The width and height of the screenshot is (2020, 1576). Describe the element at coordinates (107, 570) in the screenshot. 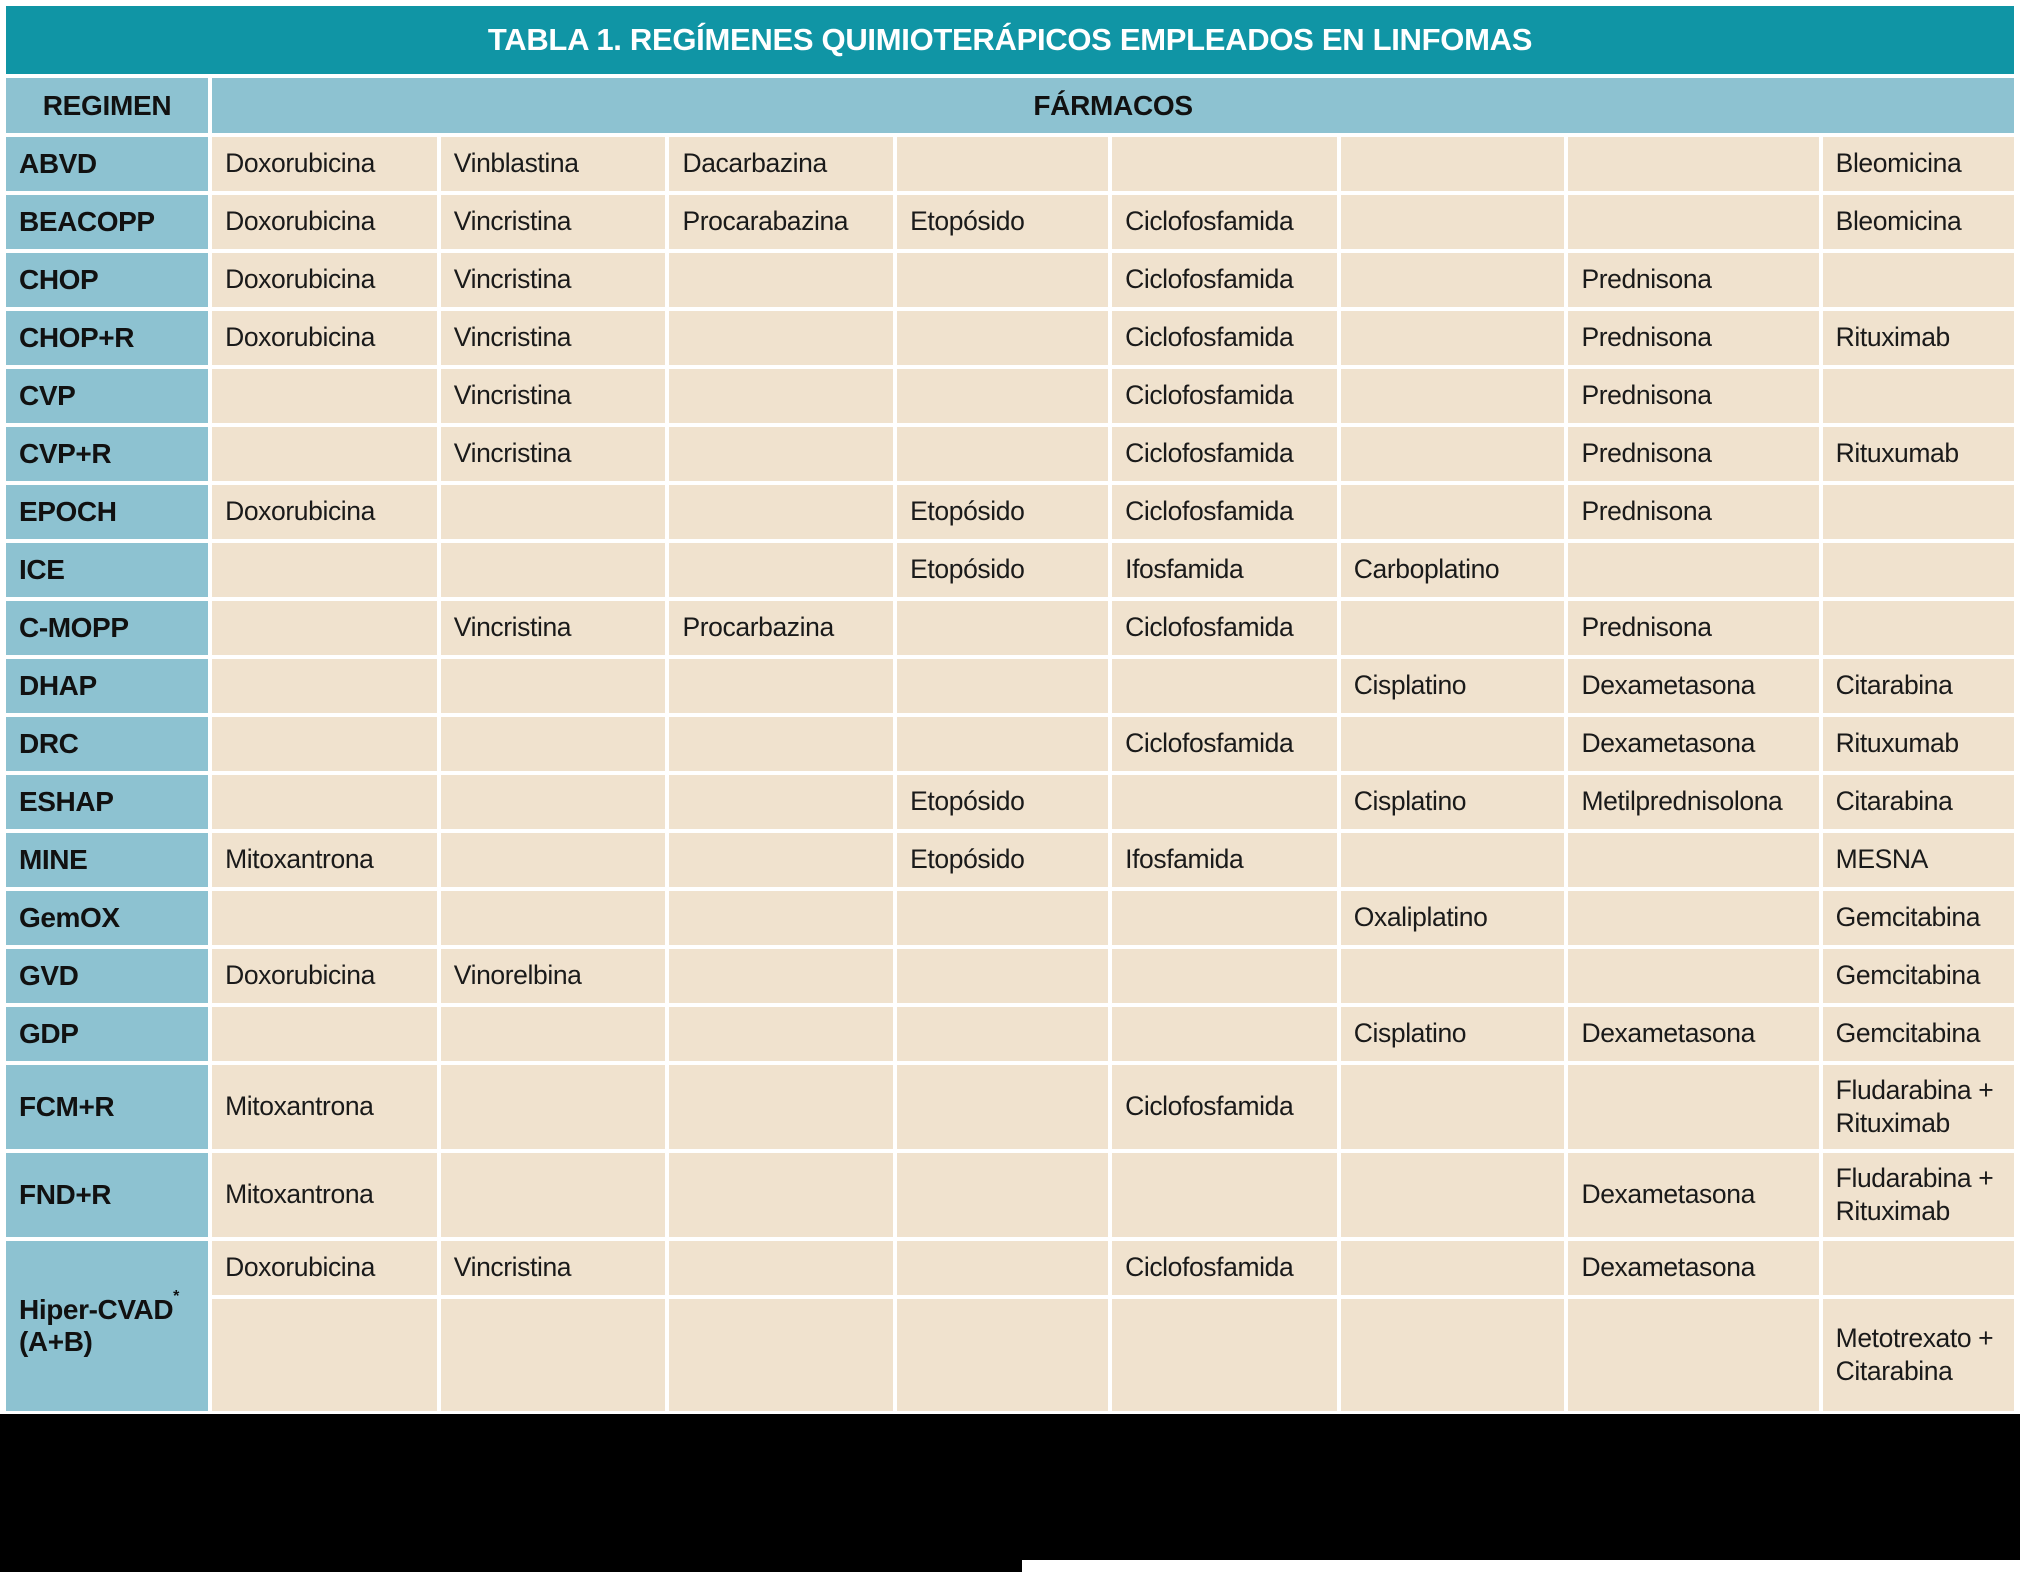

I see `regimen-cell: ICE` at that location.